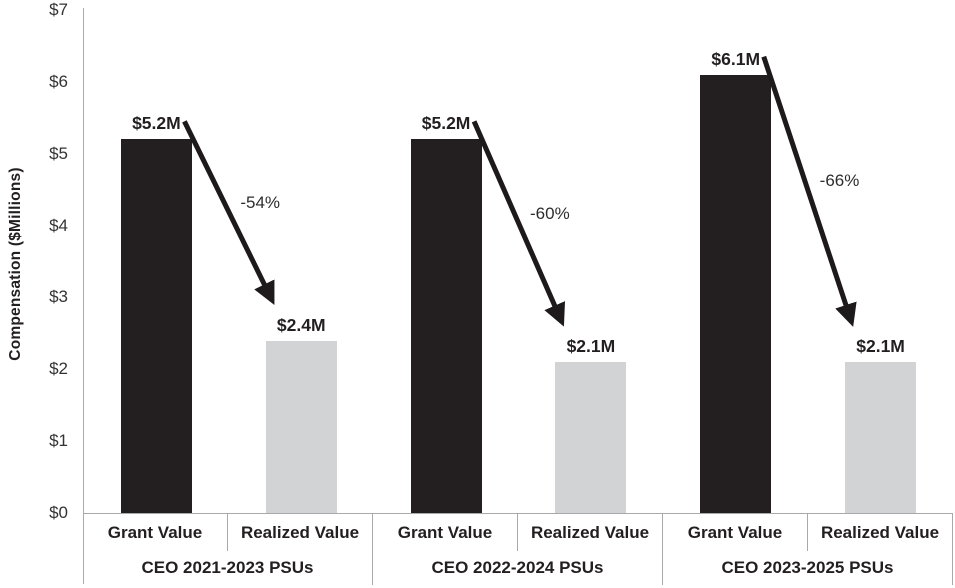  What do you see at coordinates (550, 213) in the screenshot?
I see `percent-change-label: -60%` at bounding box center [550, 213].